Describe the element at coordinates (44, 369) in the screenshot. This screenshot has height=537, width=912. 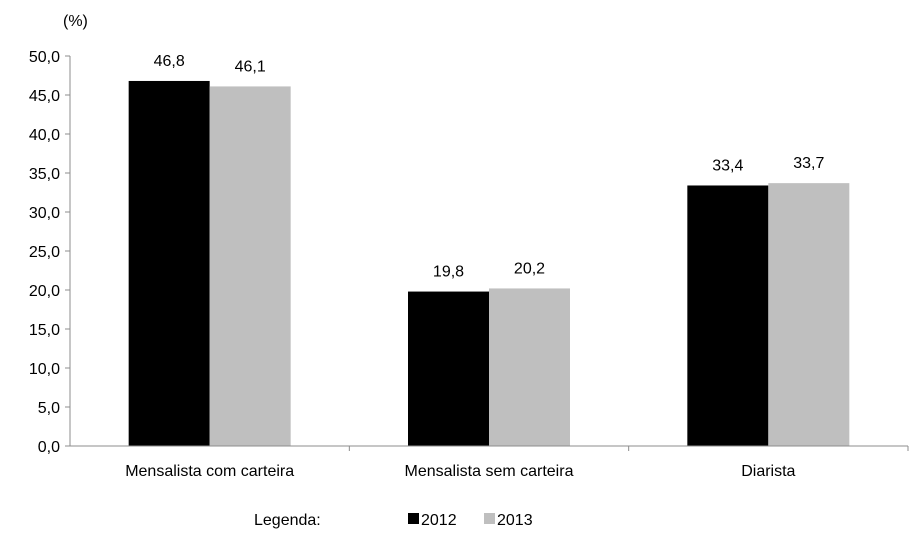
I see `y-tick-label: 10,0` at that location.